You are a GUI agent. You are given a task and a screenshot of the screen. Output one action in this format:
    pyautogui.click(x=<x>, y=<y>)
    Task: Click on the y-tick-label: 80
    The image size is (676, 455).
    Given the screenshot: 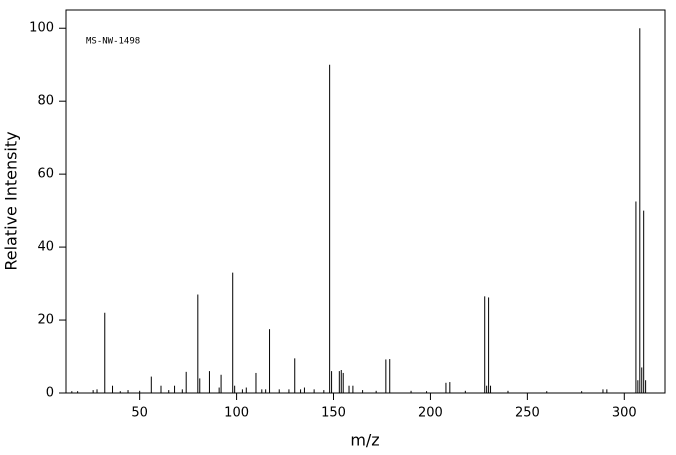 What is the action you would take?
    pyautogui.click(x=45, y=101)
    